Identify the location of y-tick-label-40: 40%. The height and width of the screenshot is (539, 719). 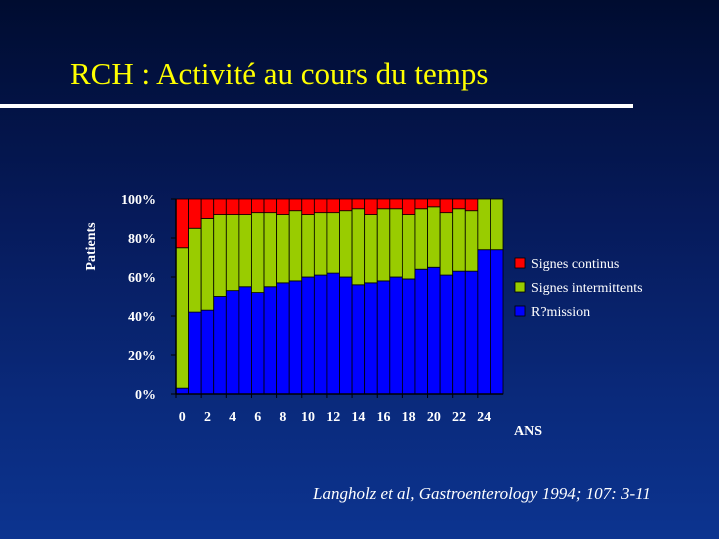
(142, 317).